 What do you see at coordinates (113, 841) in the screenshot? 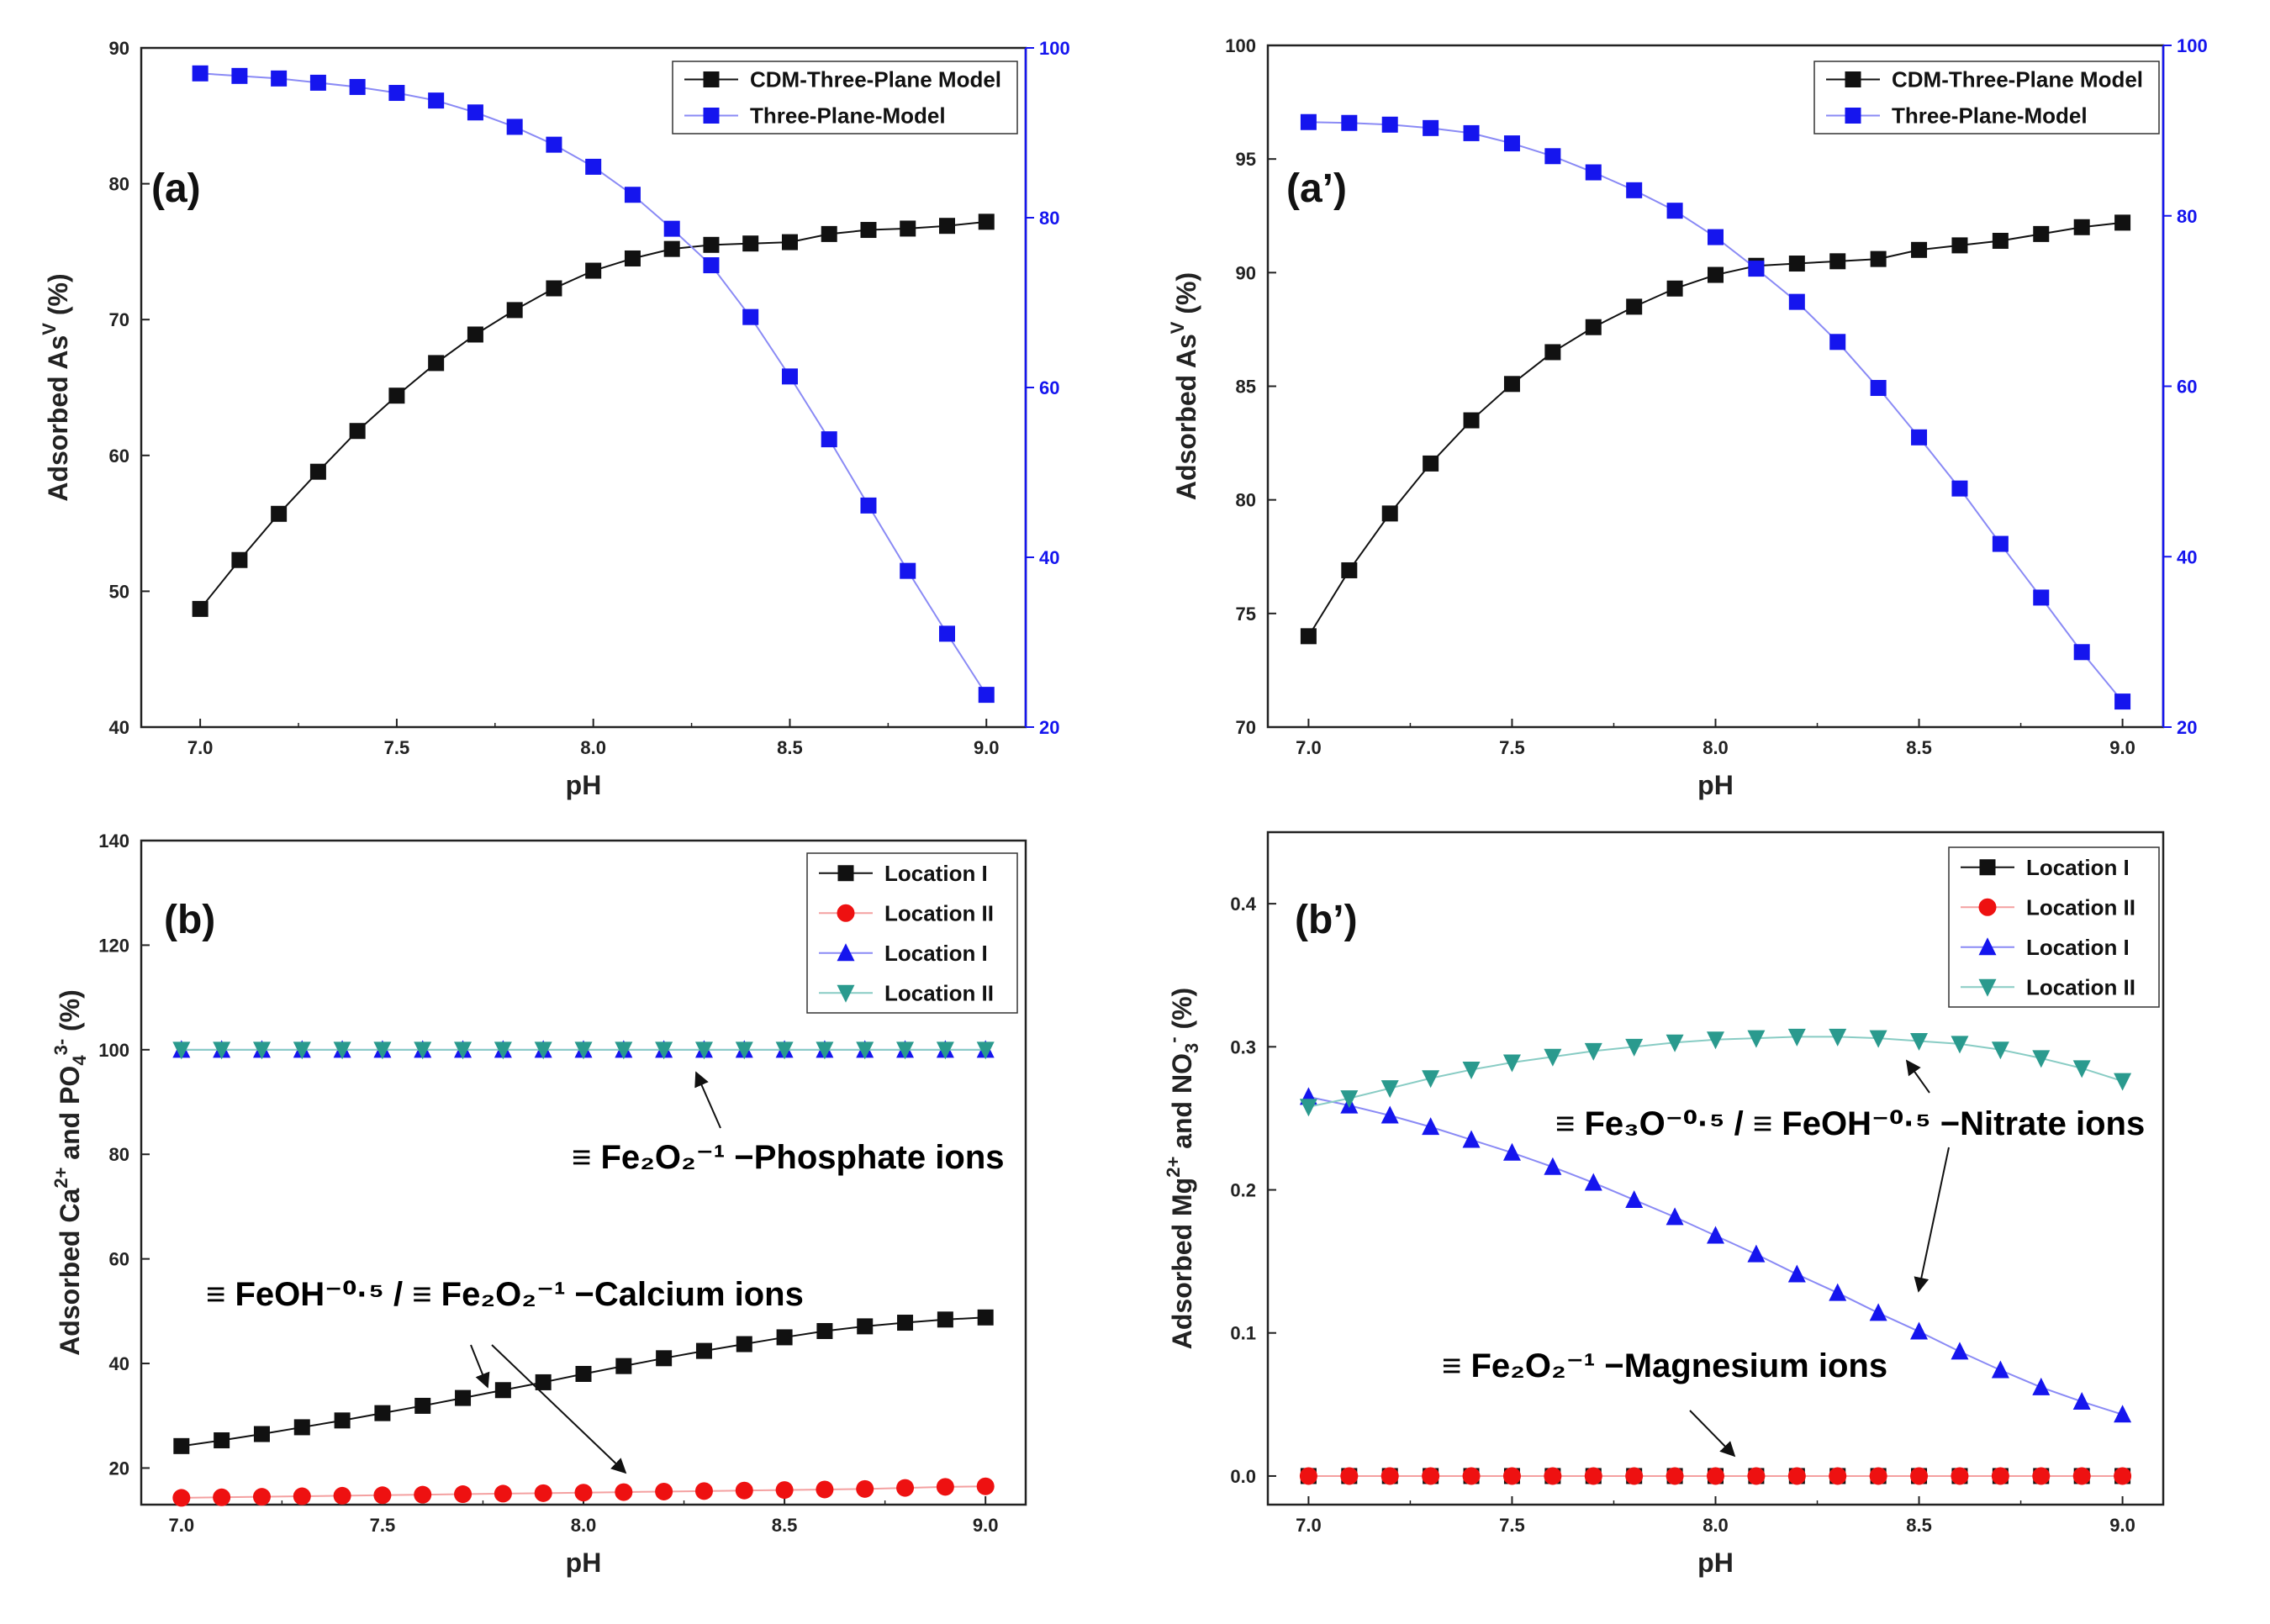
I see `y-tick-label: 140` at bounding box center [113, 841].